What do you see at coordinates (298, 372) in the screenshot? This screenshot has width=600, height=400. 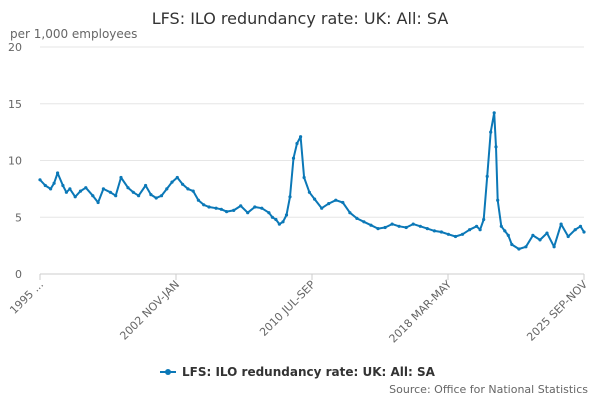 I see `legend: LFS: ILO redundancy rate: UK: All: SA` at bounding box center [298, 372].